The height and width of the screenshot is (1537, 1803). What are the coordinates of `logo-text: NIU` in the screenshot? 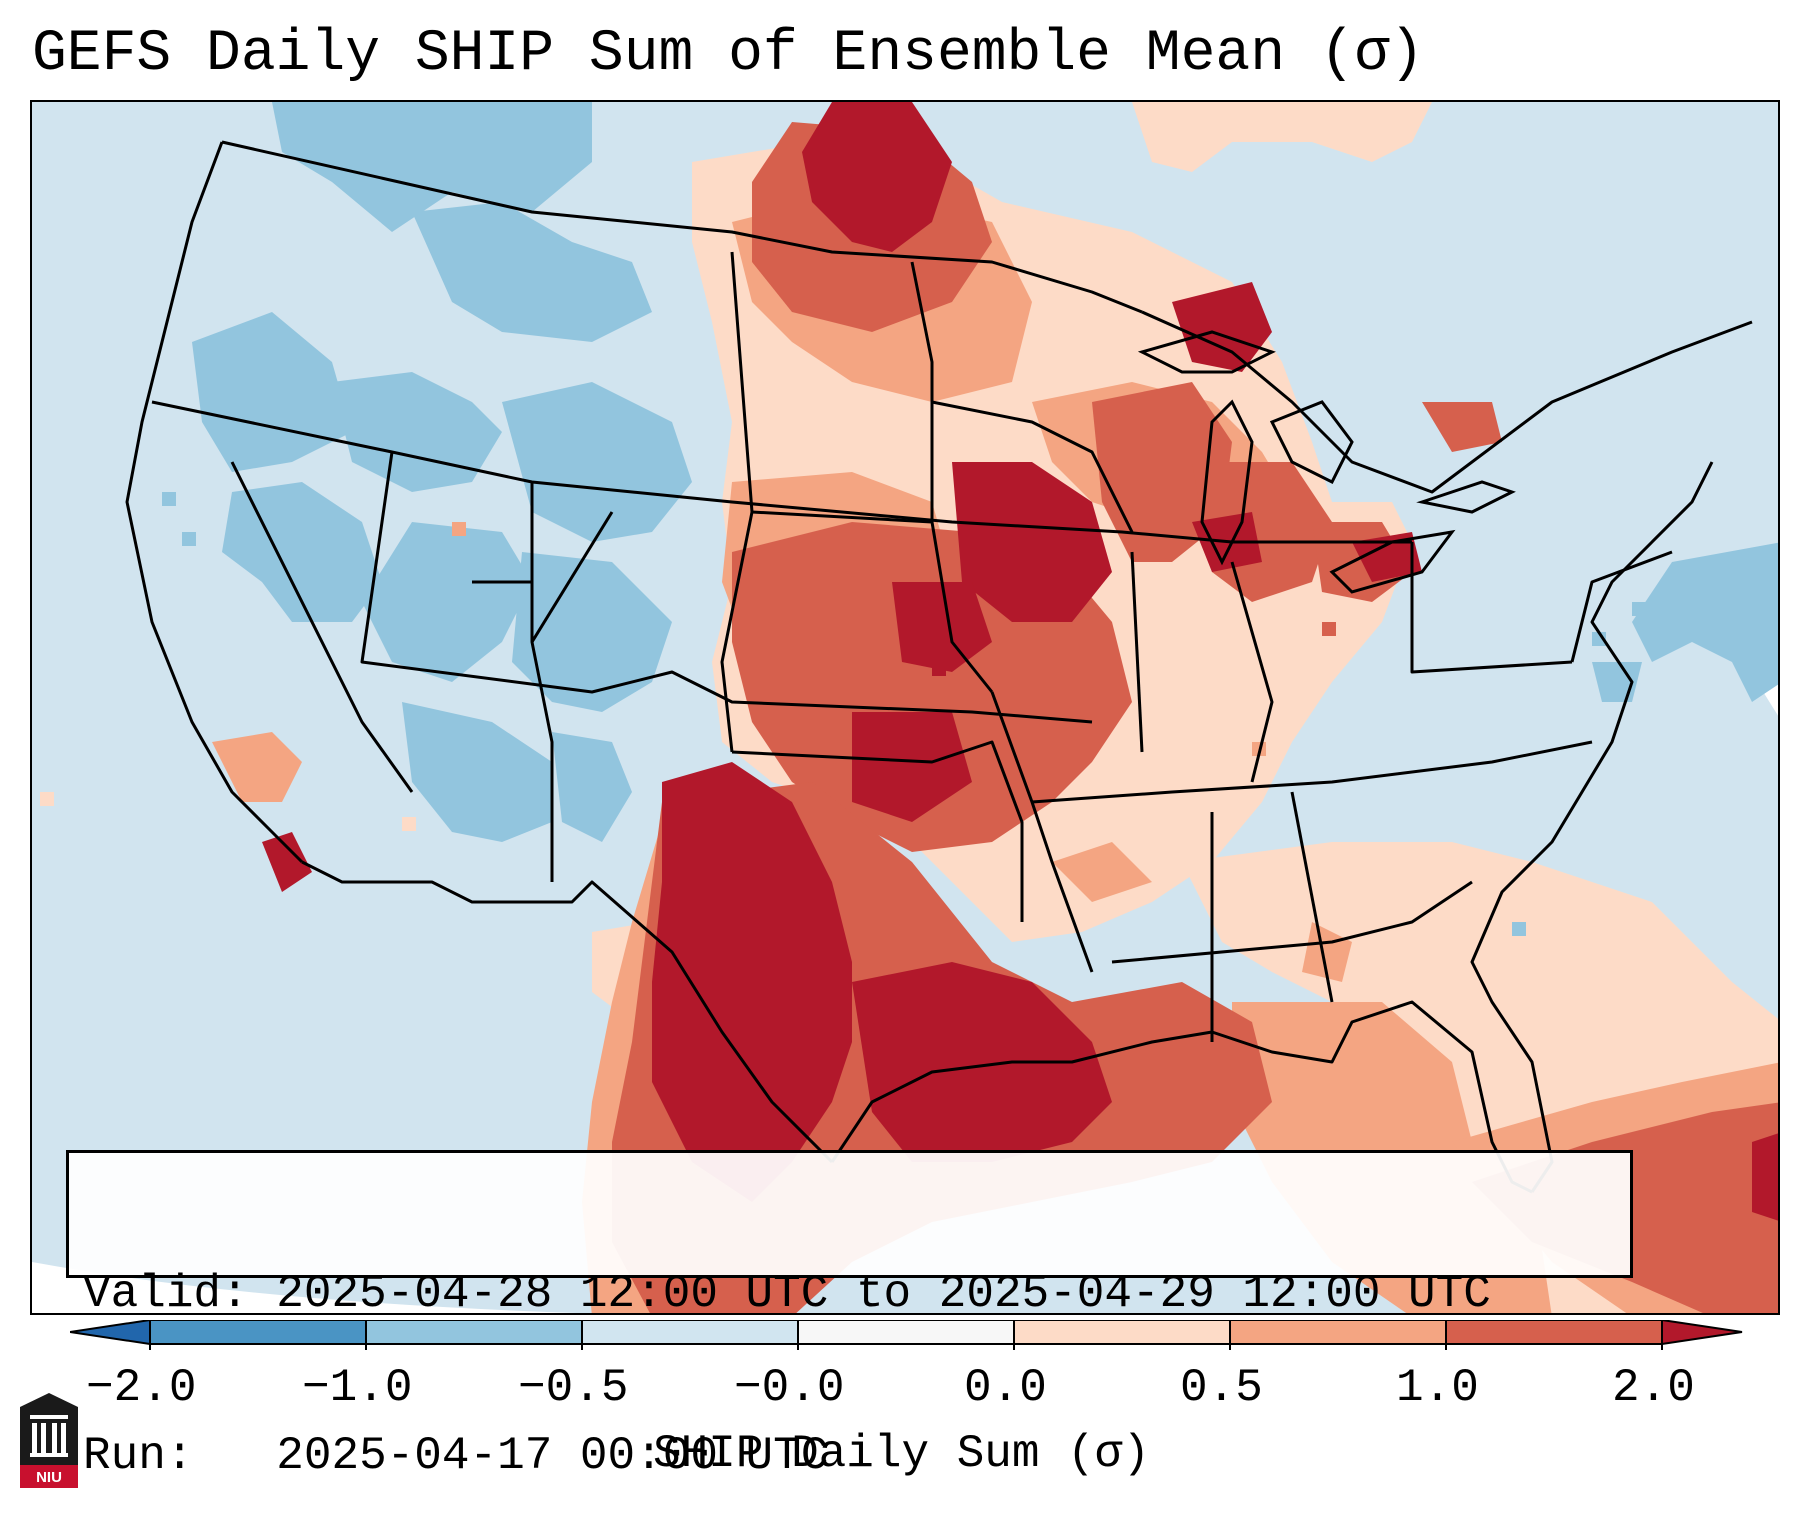 It's located at (49, 1477).